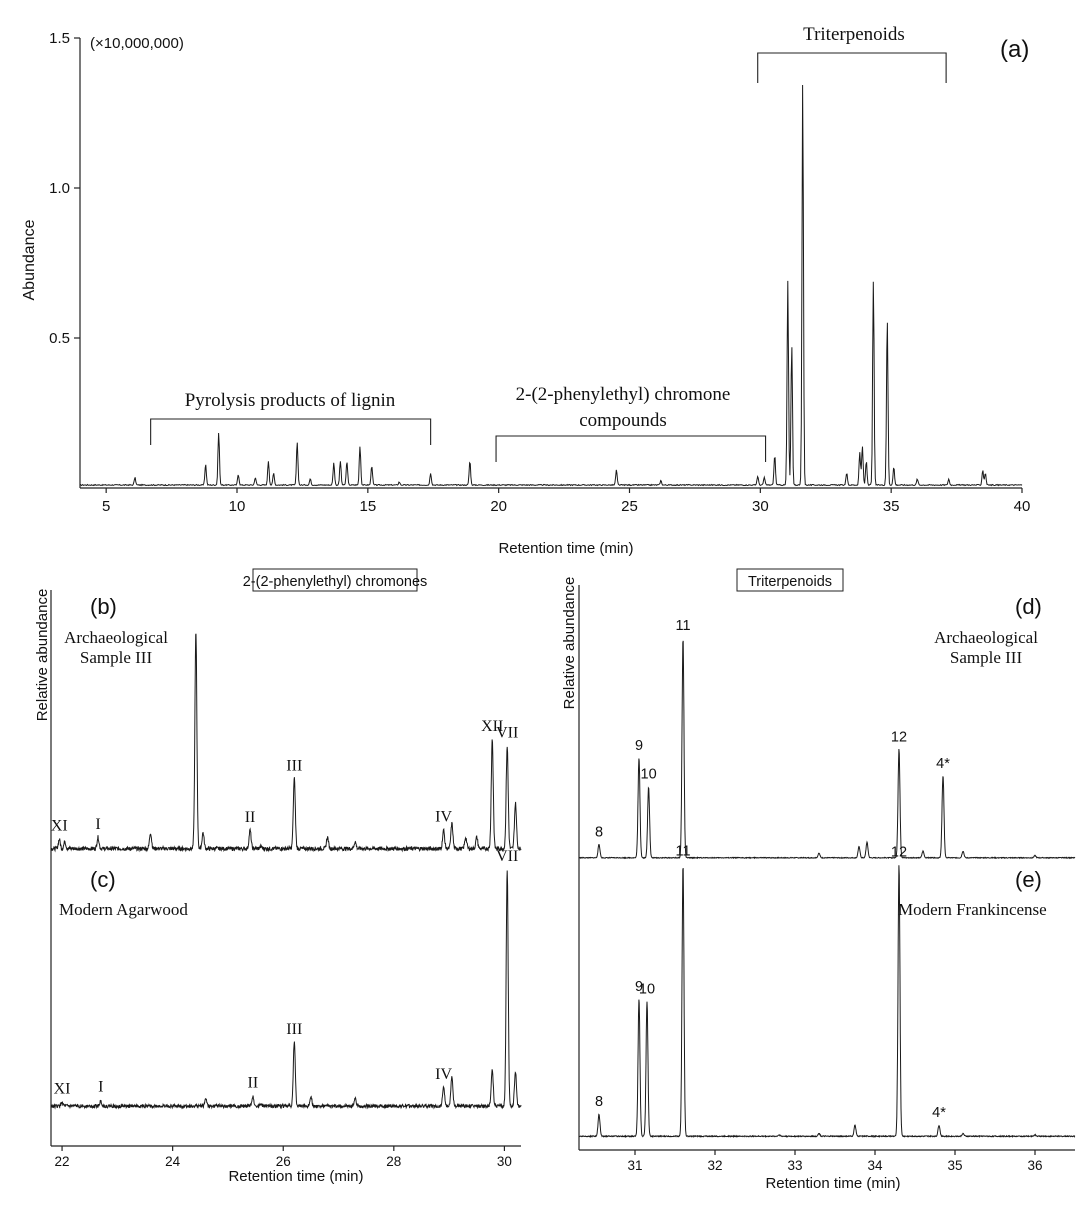 The width and height of the screenshot is (1080, 1209). I want to click on panel-de-x-tick-label: 32, so click(714, 1165).